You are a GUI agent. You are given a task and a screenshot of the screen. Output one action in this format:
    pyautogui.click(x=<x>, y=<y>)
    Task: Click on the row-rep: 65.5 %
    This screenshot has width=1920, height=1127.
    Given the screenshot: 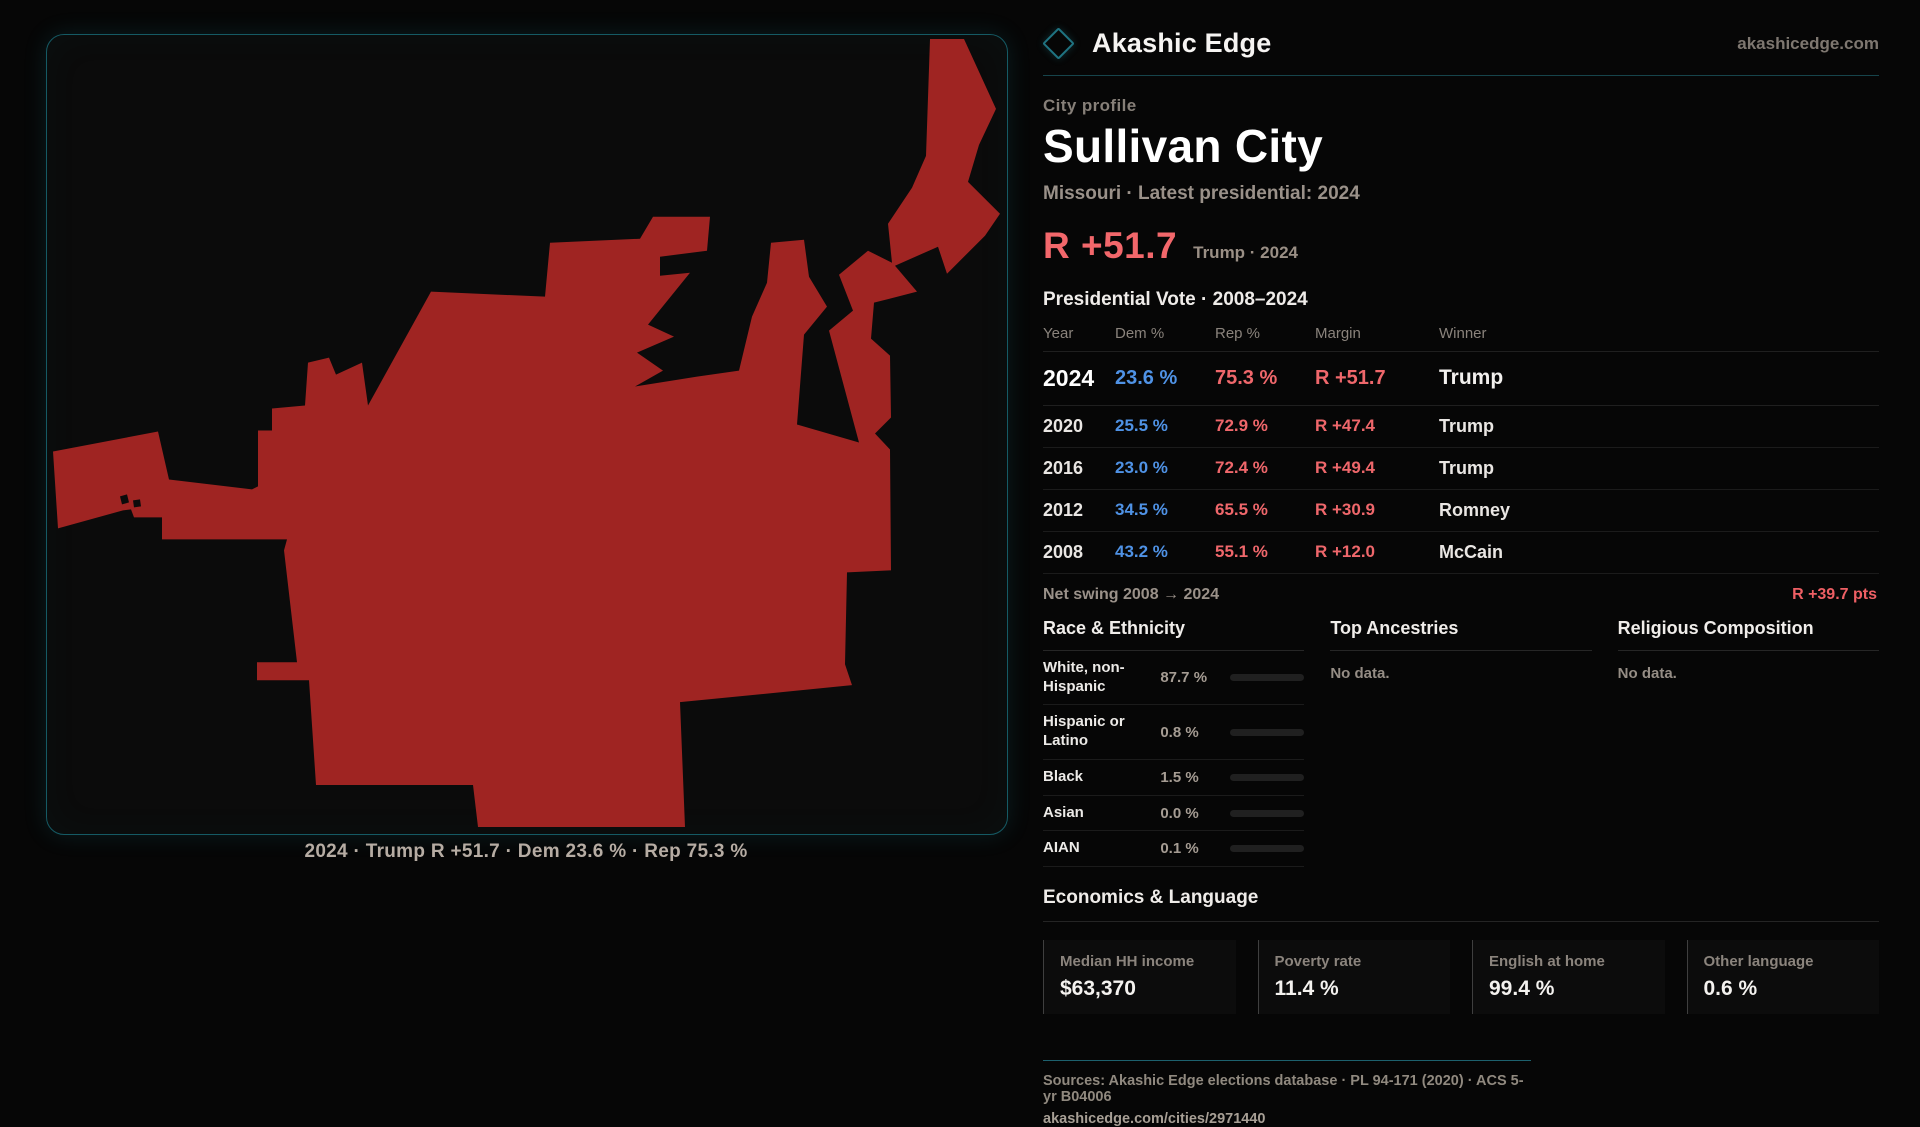 What is the action you would take?
    pyautogui.click(x=1241, y=510)
    